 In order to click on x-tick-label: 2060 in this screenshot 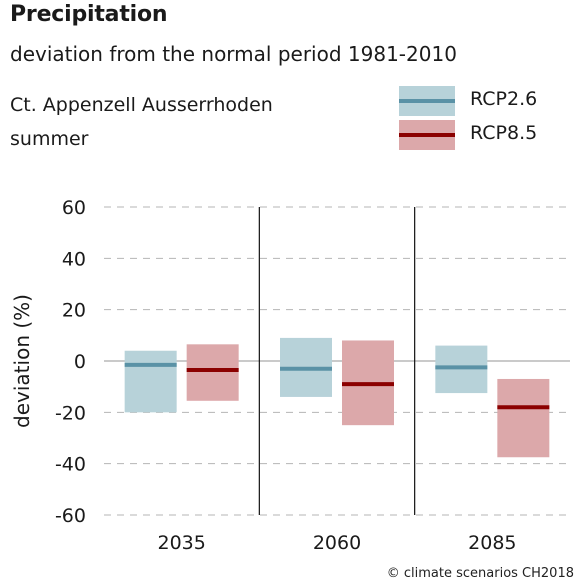, I will do `click(337, 543)`.